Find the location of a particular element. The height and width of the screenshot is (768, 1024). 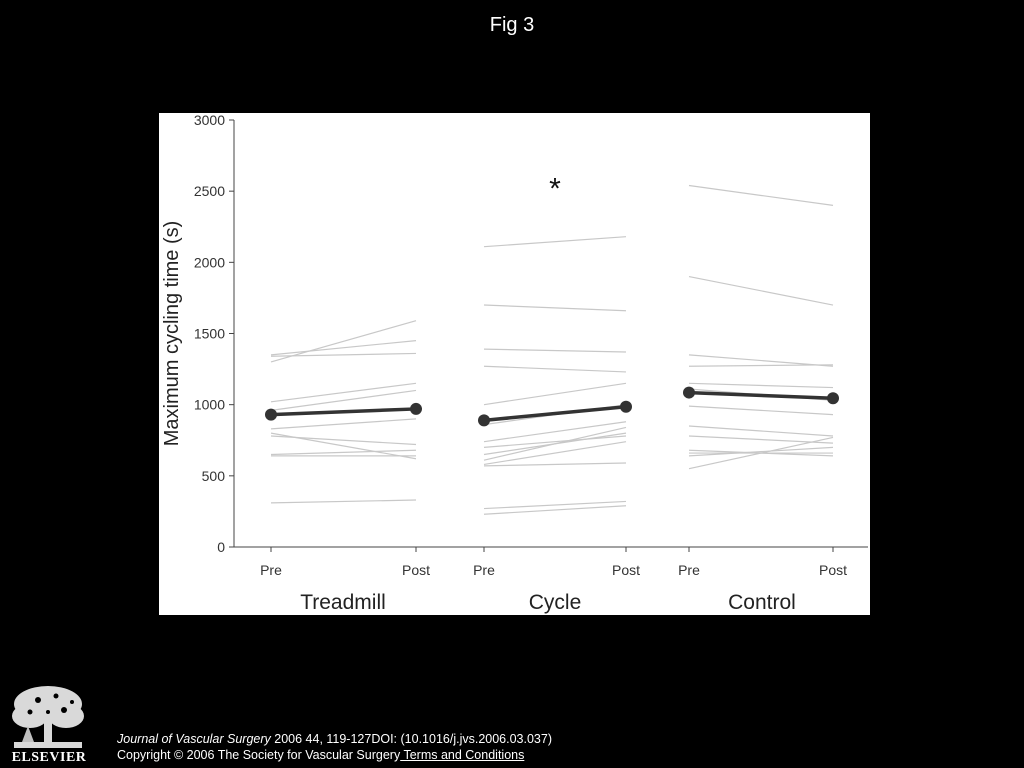

elsevier-tree-logo-icon is located at coordinates (48, 724).